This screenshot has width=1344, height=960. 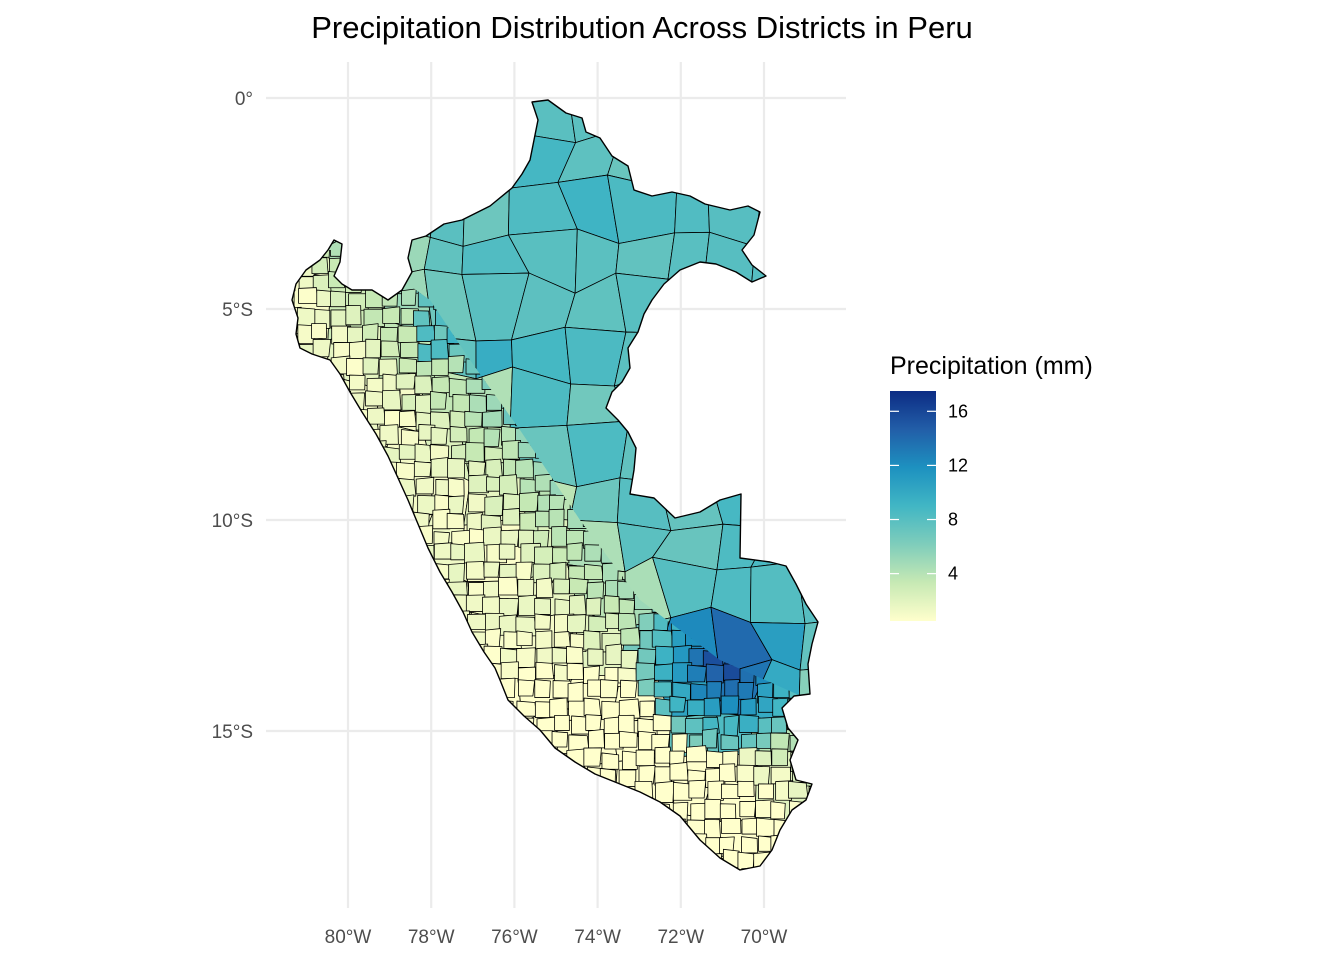 What do you see at coordinates (431, 937) in the screenshot?
I see `x-tick-label: 78°W` at bounding box center [431, 937].